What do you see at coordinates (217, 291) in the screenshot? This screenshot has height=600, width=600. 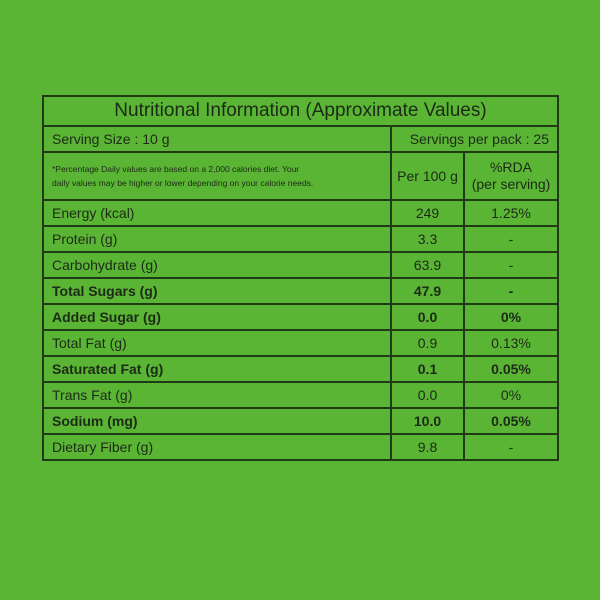 I see `nutrient-name: Total Sugars (g)` at bounding box center [217, 291].